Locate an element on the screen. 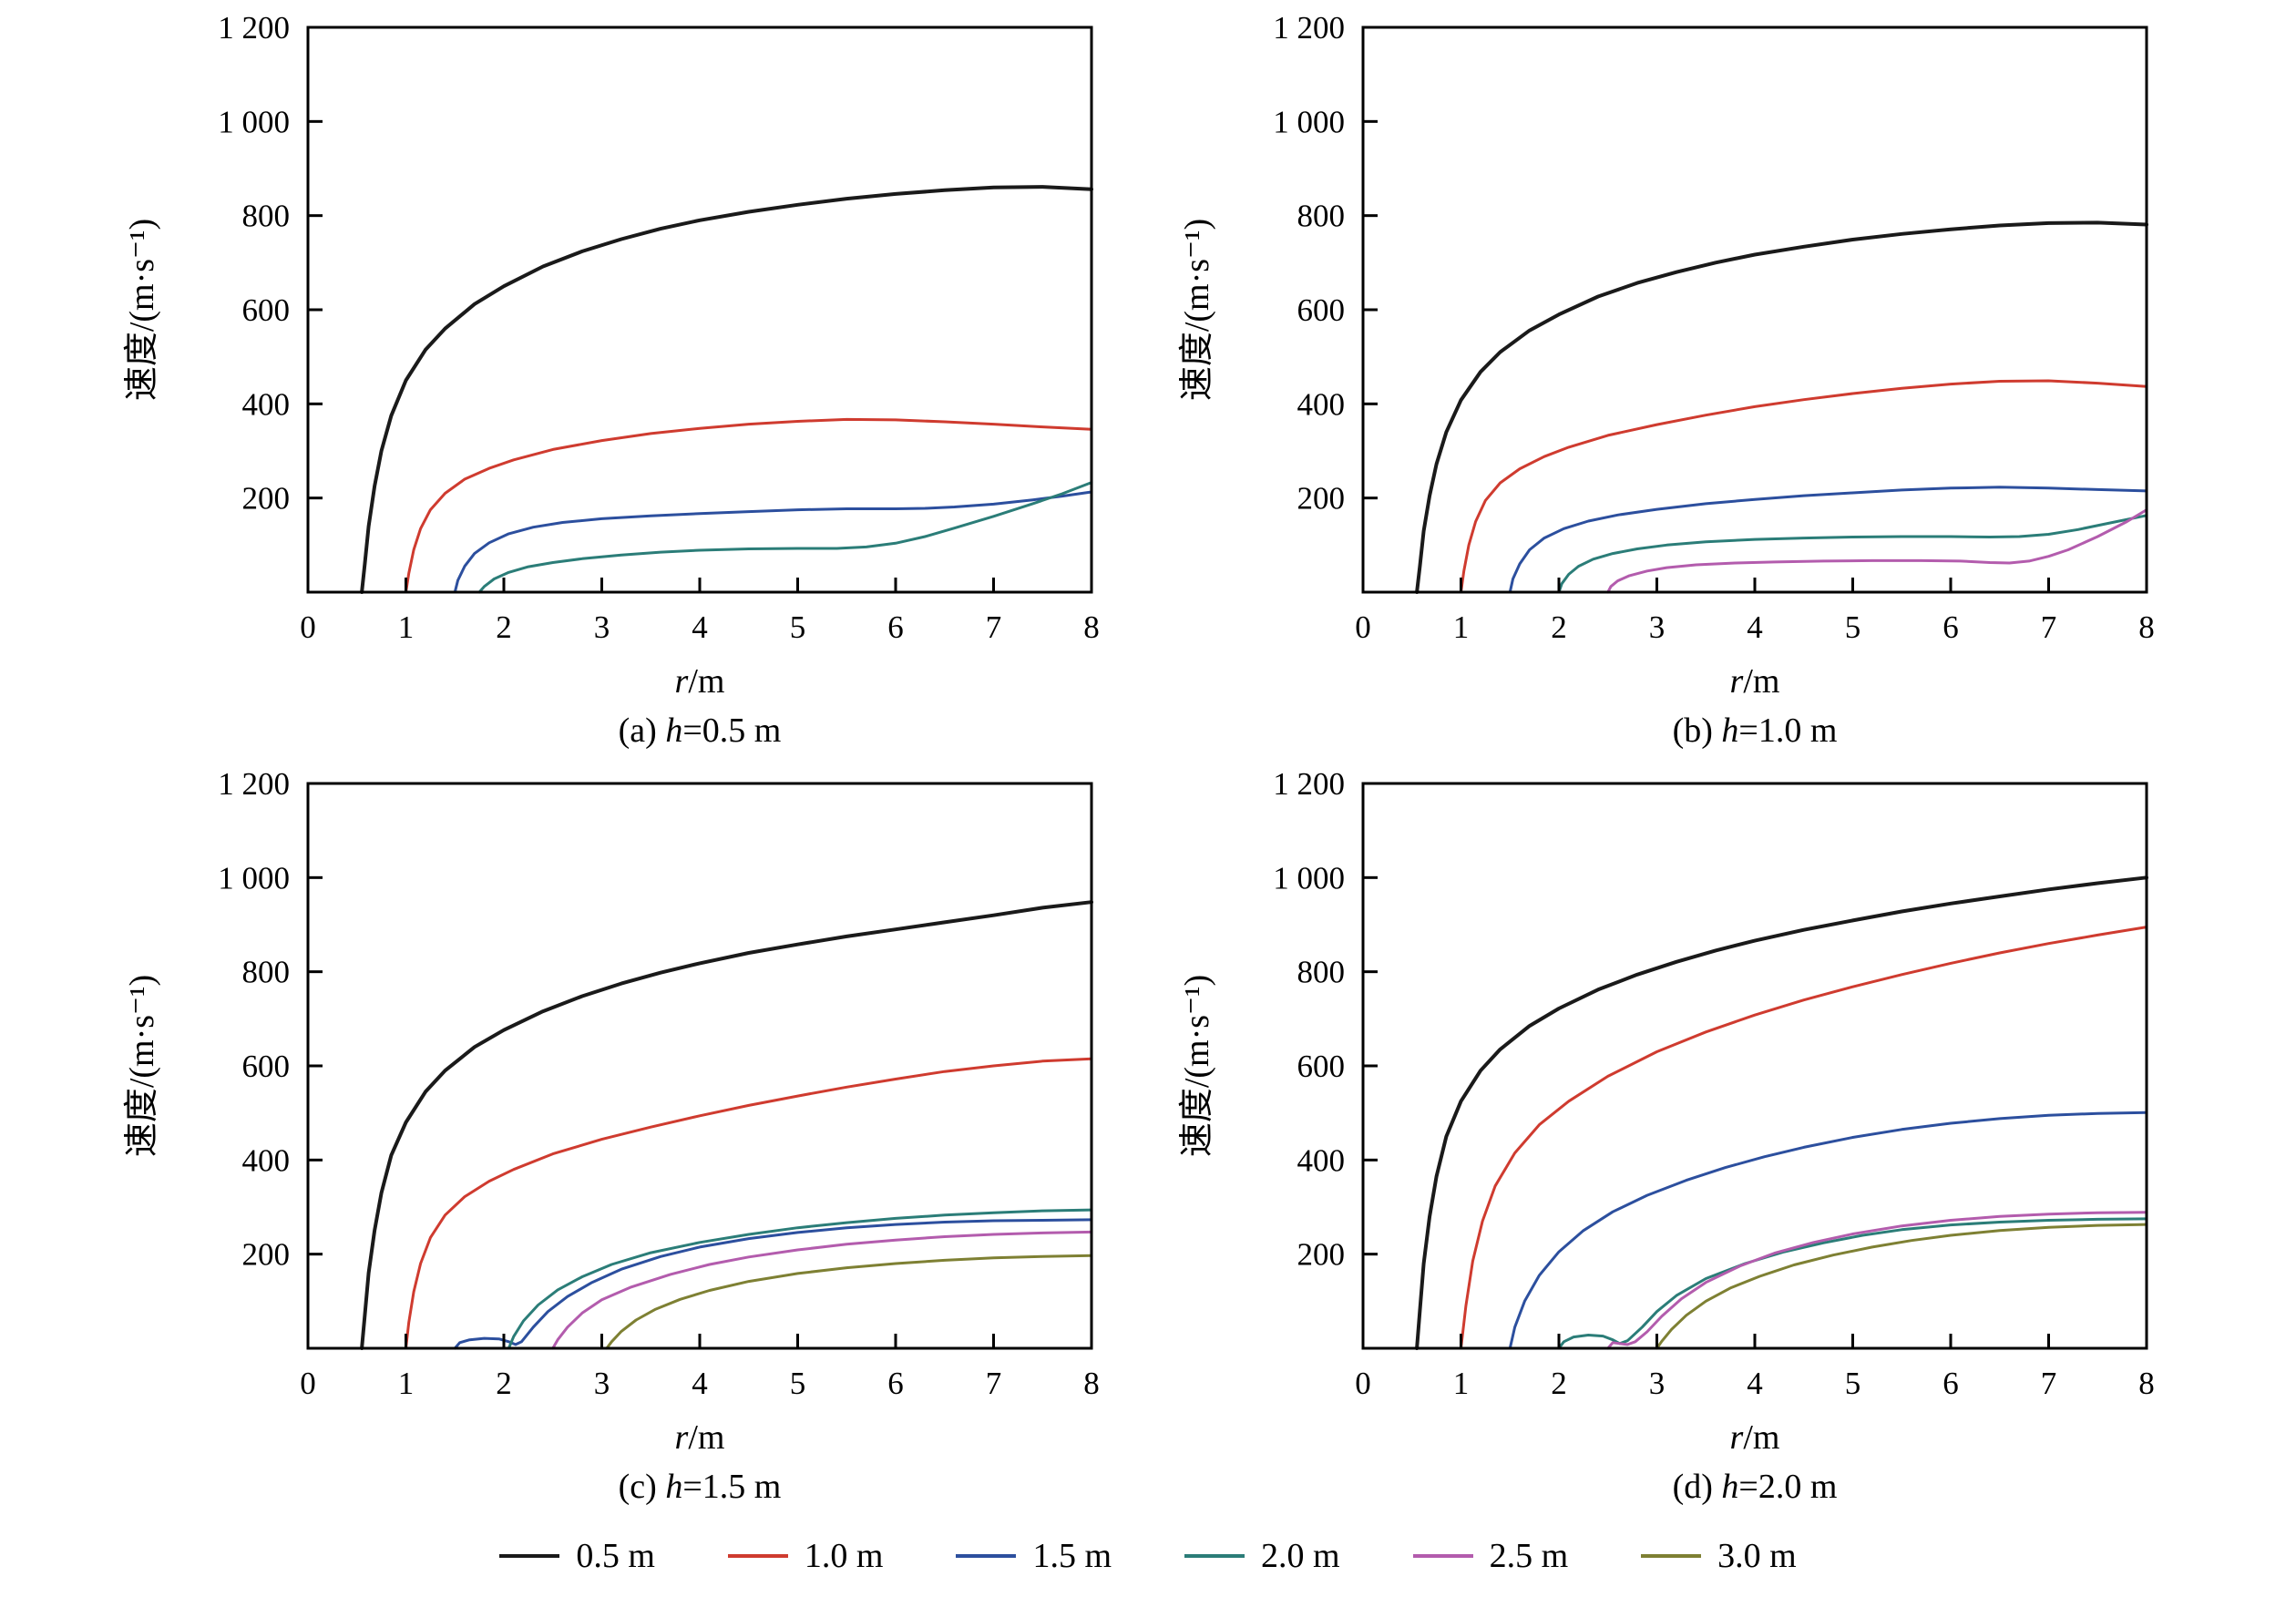 The width and height of the screenshot is (2296, 1607). legend-item-3-0m: 3.0 m is located at coordinates (1719, 1556).